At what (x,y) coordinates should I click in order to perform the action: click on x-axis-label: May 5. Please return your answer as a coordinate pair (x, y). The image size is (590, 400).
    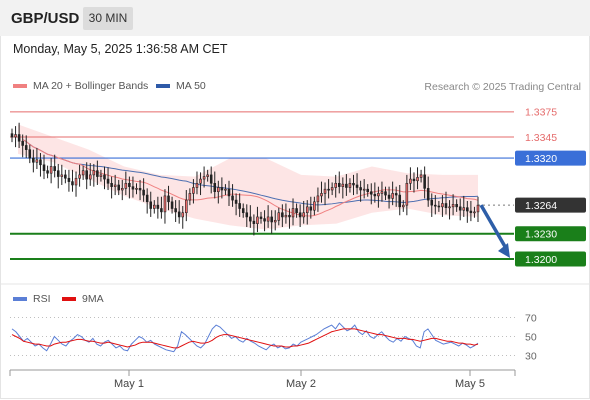
    Looking at the image, I should click on (470, 384).